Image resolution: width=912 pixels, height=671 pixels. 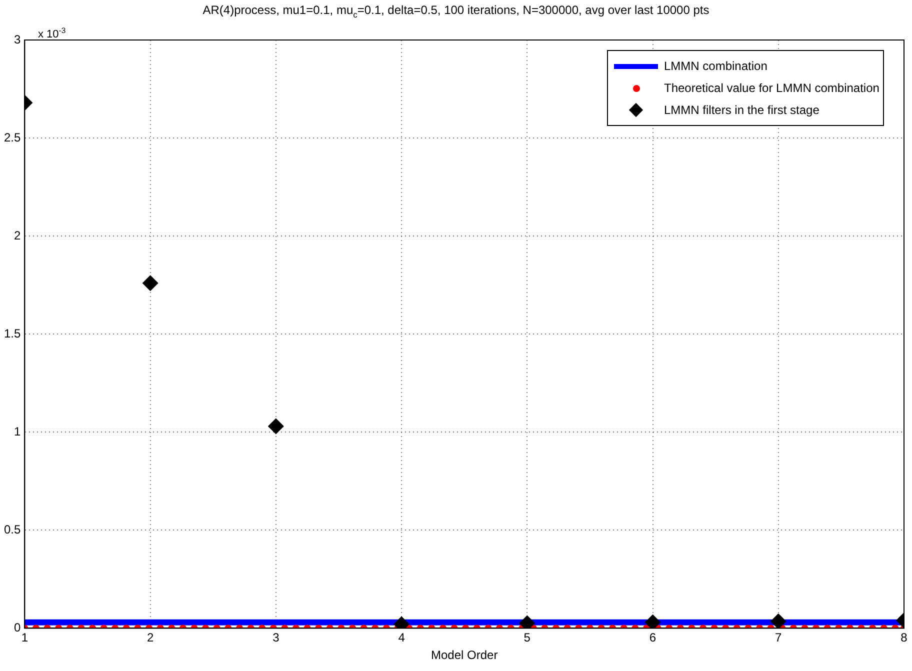 I want to click on y-tick-label: 2, so click(x=17, y=235).